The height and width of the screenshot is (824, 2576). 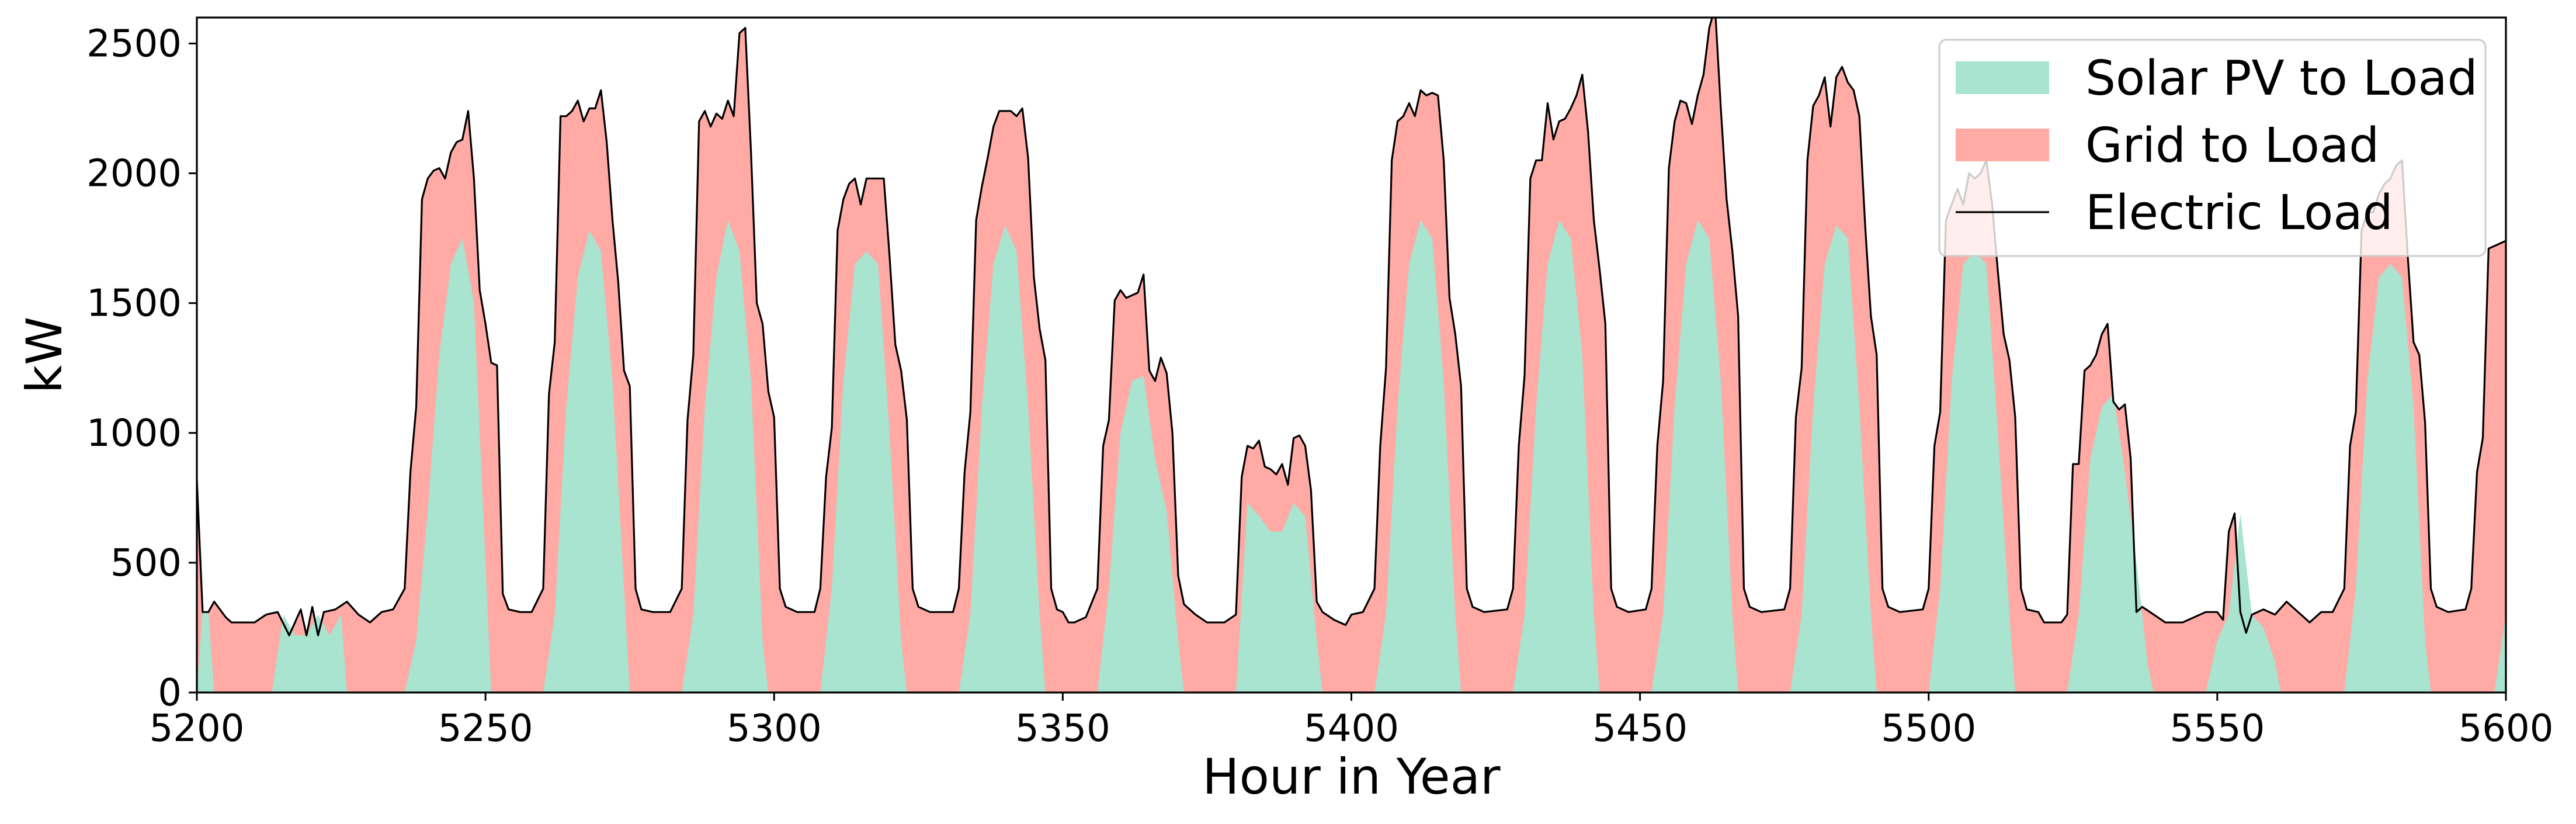 What do you see at coordinates (134, 174) in the screenshot?
I see `y-tick-label: 2000` at bounding box center [134, 174].